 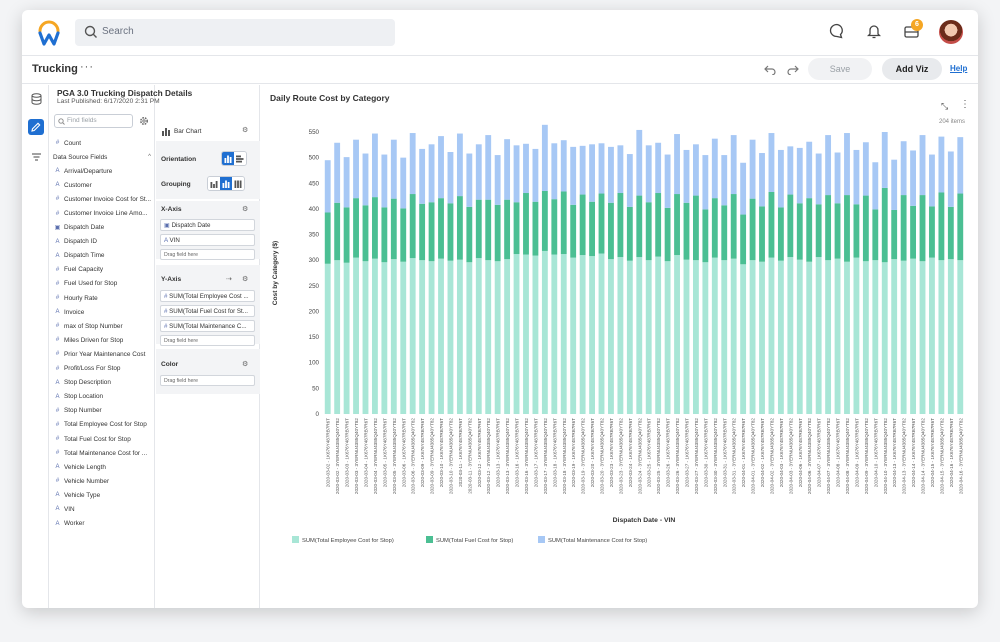 What do you see at coordinates (144, 121) in the screenshot?
I see `gear-icon` at bounding box center [144, 121].